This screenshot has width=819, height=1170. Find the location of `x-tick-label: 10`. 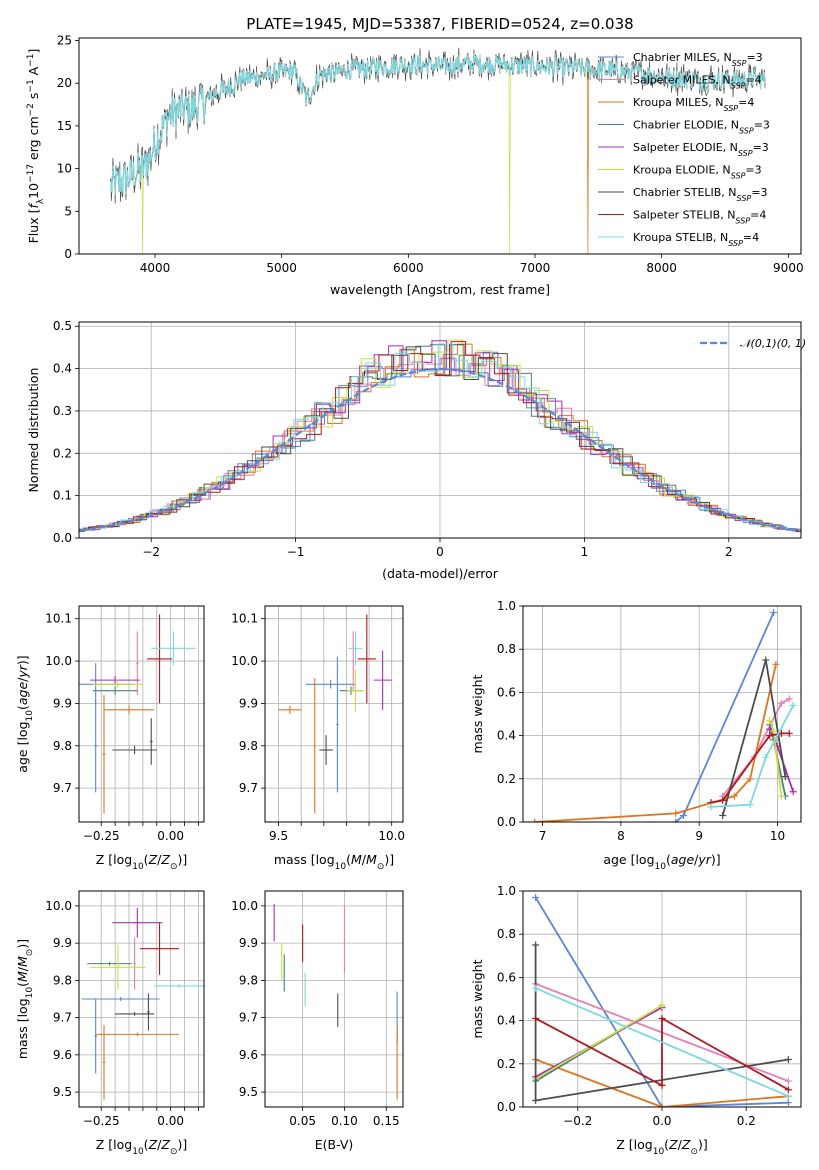

x-tick-label: 10 is located at coordinates (777, 836).